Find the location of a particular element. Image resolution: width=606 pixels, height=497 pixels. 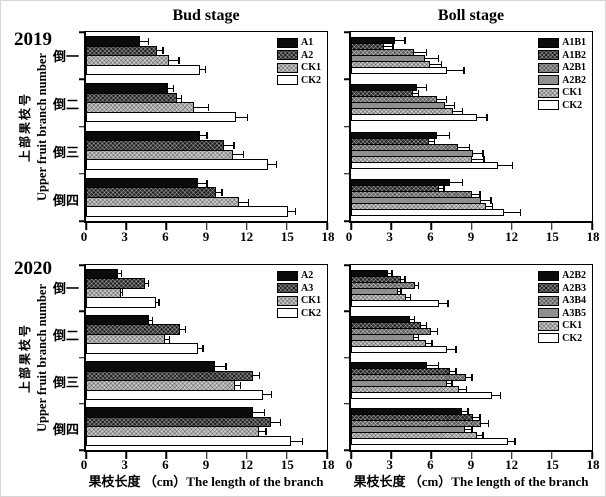

category-label: 倒三 is located at coordinates (65, 152).